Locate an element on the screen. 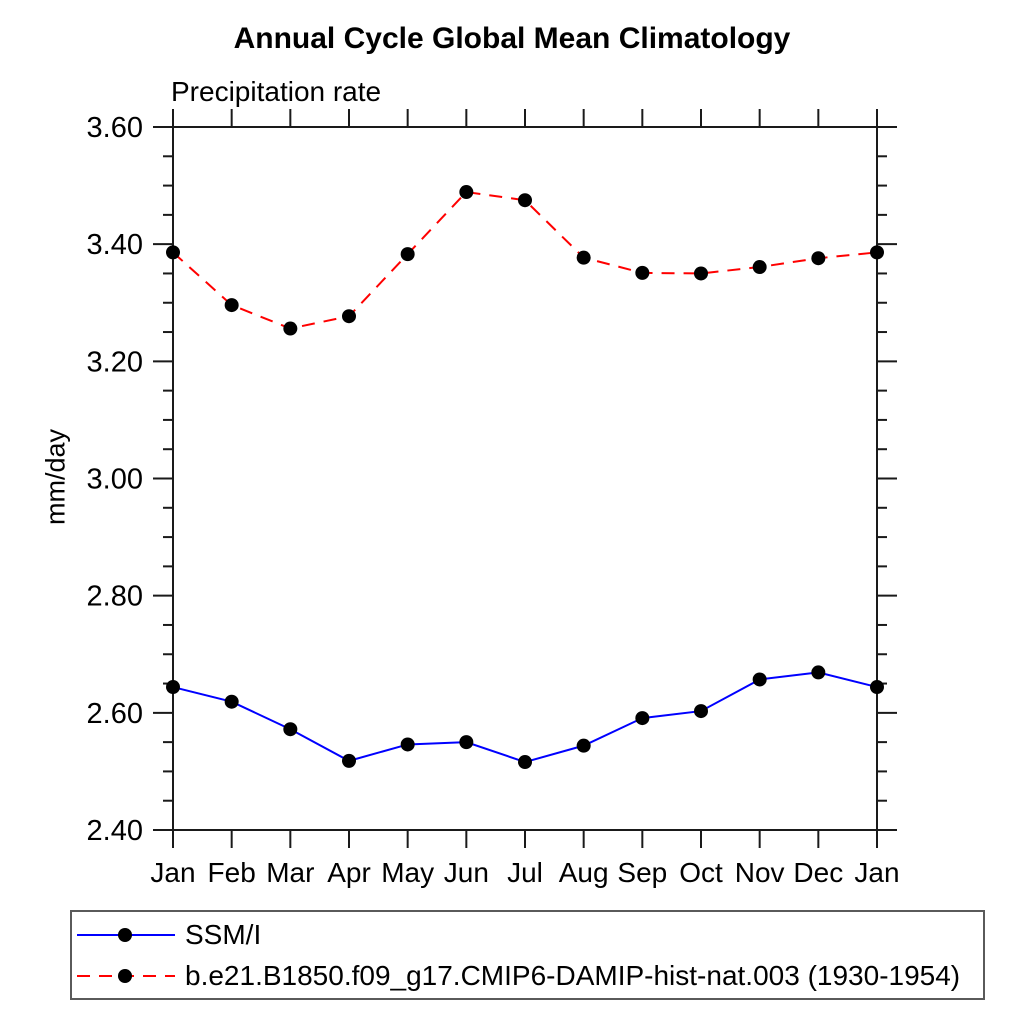  svg-text: Nov is located at coordinates (760, 872).